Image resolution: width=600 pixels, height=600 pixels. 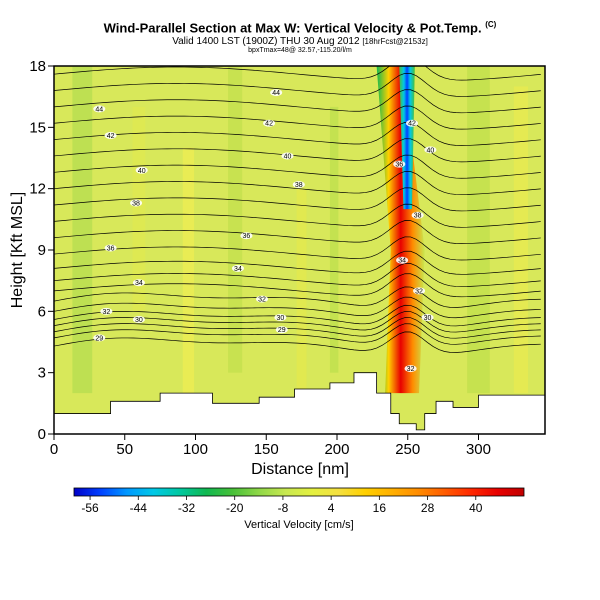 I want to click on x-tick-label: 0, so click(x=54, y=449).